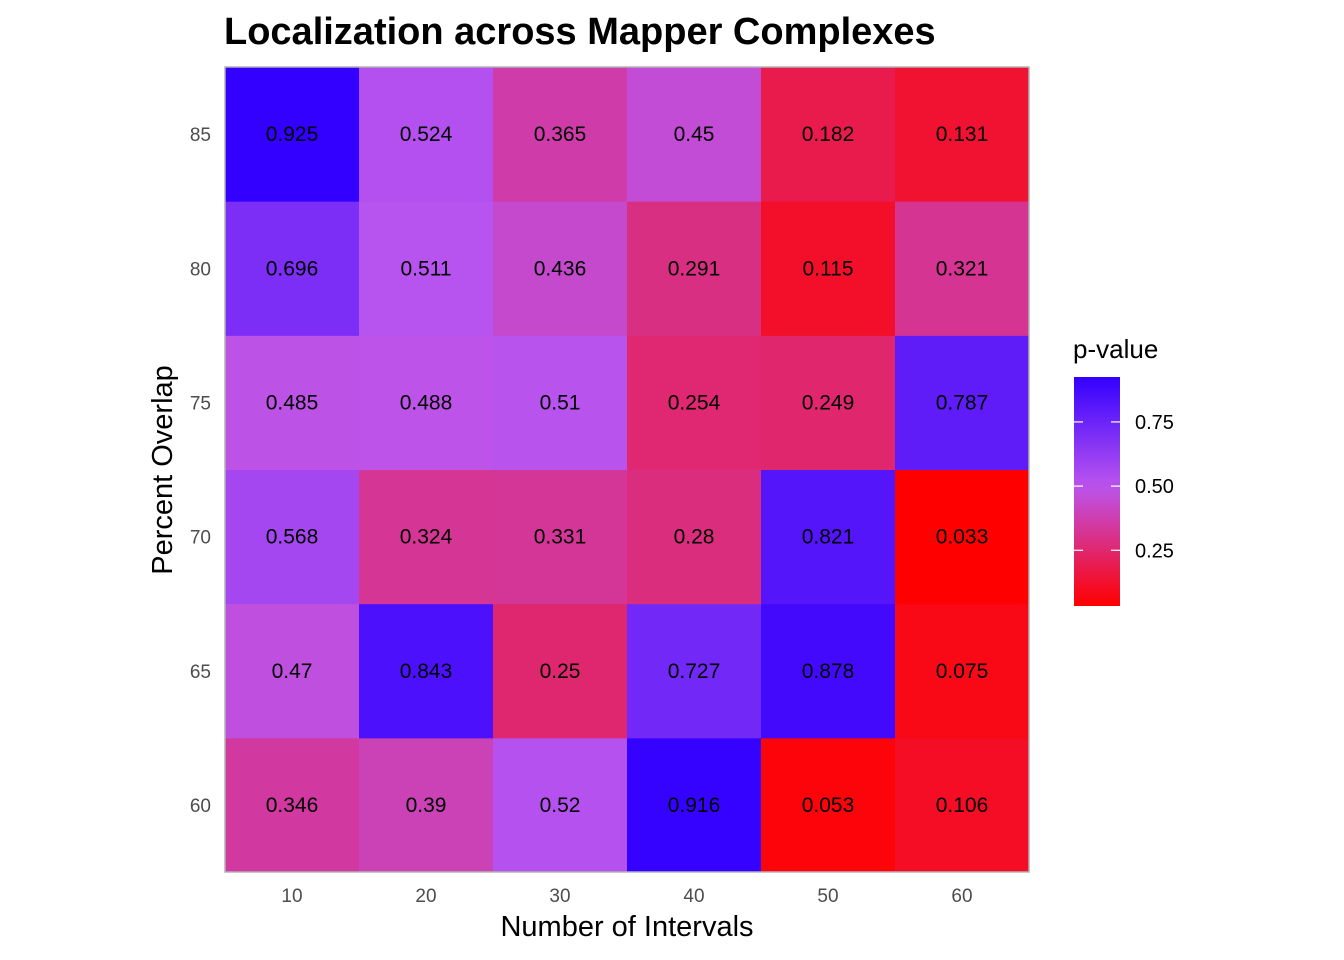 The height and width of the screenshot is (960, 1344). I want to click on cell-value-label: 0.488, so click(426, 402).